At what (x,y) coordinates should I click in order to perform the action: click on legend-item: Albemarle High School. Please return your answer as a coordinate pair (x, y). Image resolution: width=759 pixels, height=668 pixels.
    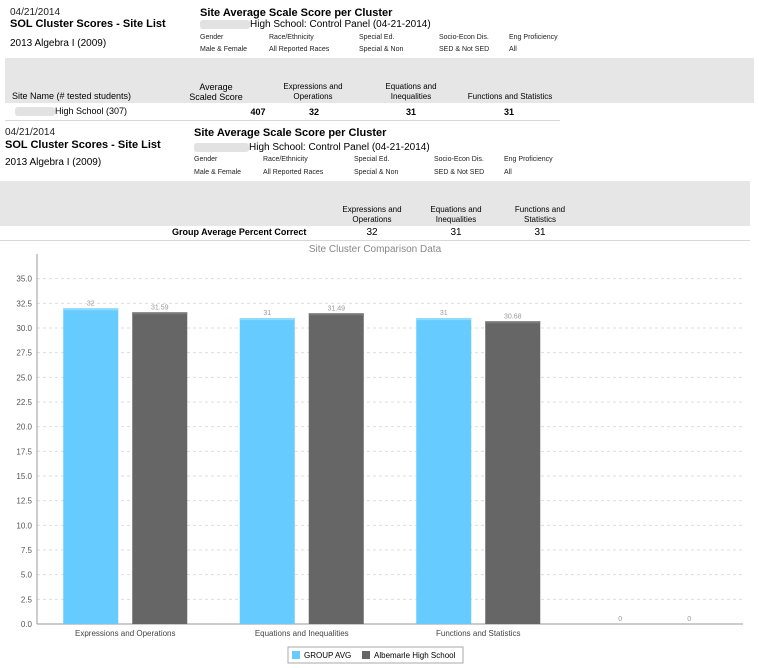
    Looking at the image, I should click on (415, 655).